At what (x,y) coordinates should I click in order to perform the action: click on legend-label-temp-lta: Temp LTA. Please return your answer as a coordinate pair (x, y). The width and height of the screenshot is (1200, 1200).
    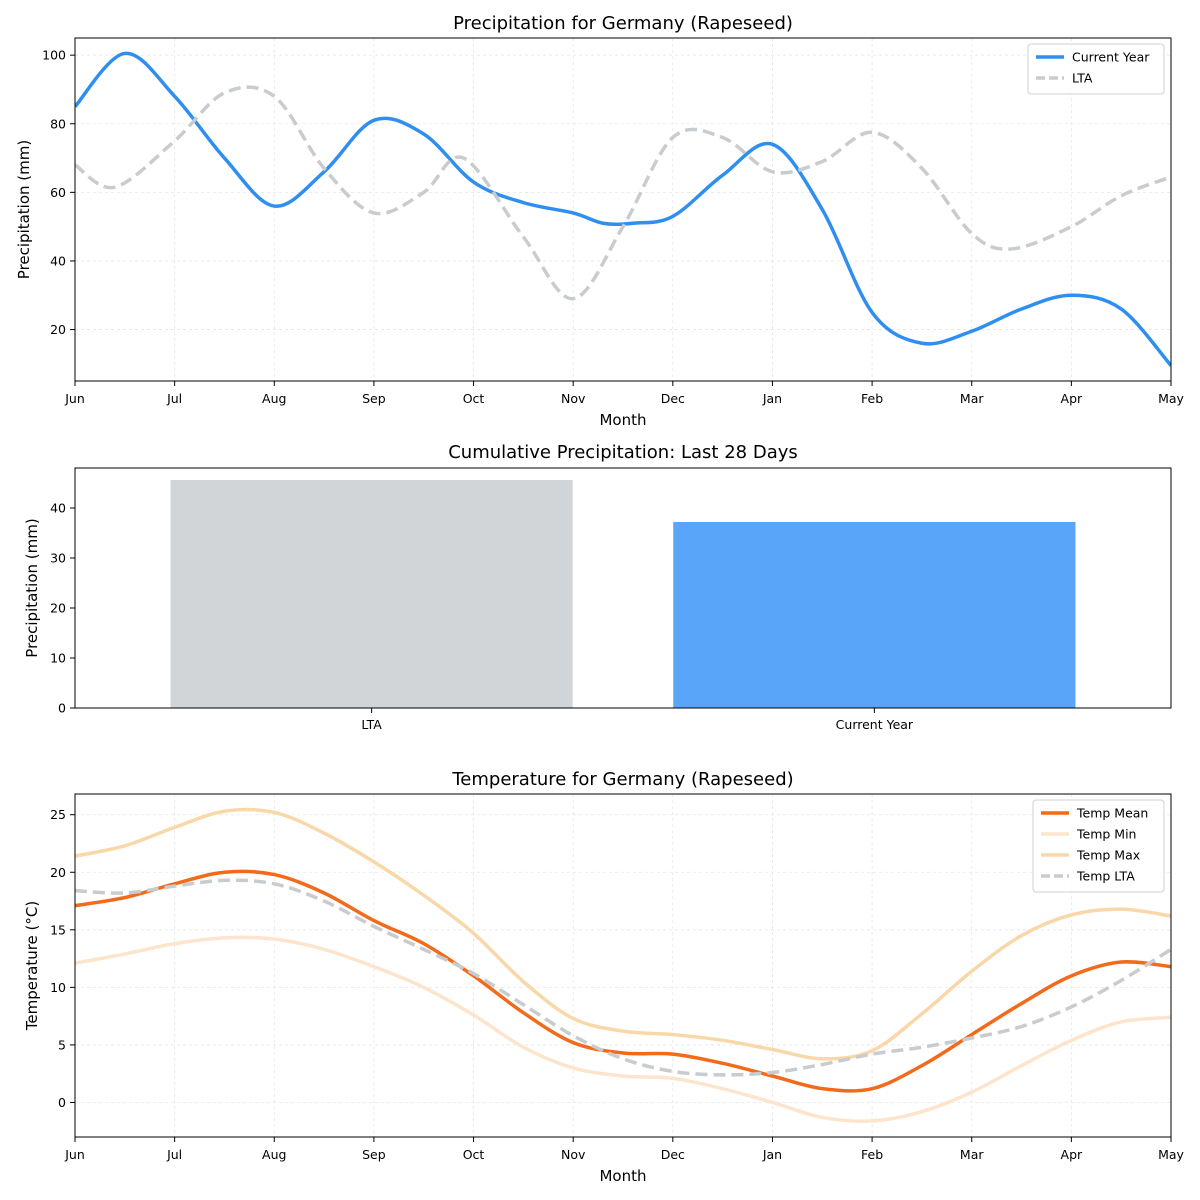
    Looking at the image, I should click on (1105, 876).